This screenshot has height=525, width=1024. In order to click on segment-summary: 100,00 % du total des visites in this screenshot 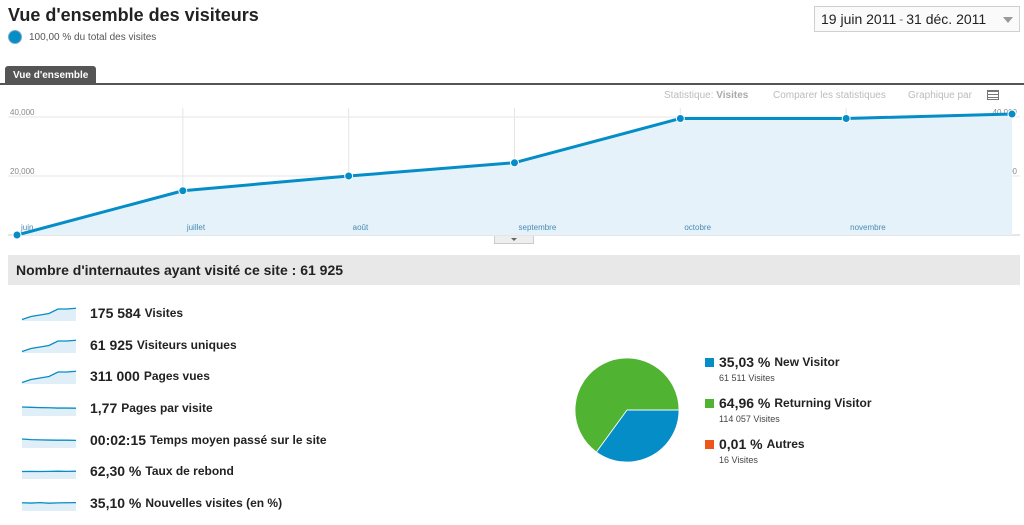, I will do `click(82, 37)`.